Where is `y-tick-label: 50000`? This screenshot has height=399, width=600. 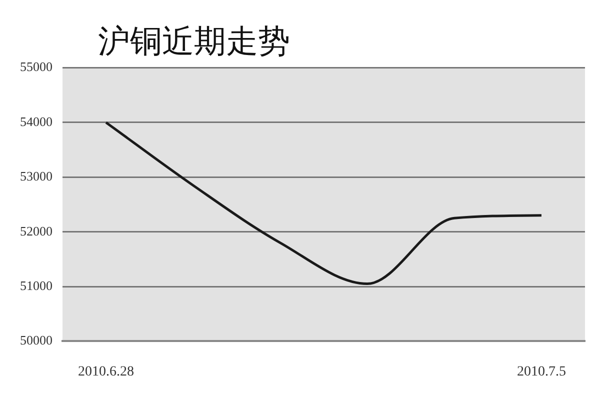
y-tick-label: 50000 is located at coordinates (36, 340).